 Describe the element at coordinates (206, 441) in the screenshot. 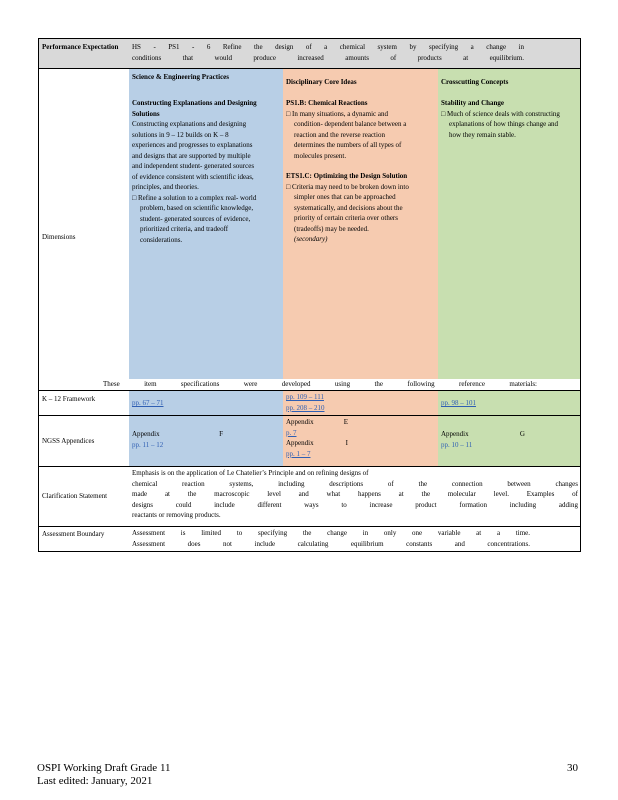

I see `ngss-sep-cell: Appendix F pp. 11 – 12` at that location.